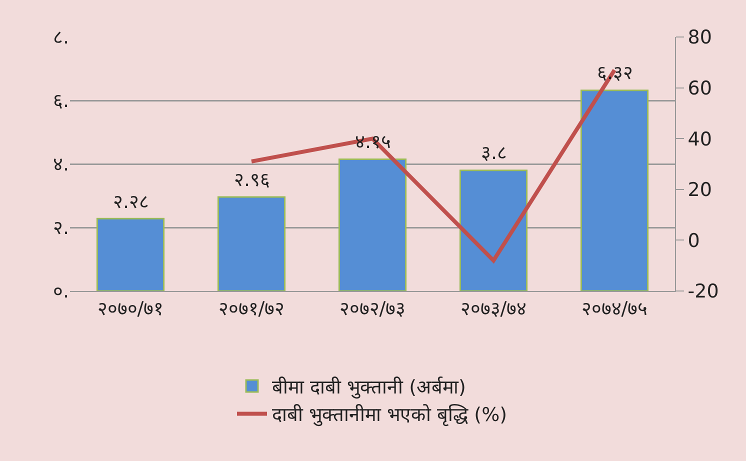  I want to click on y2-tick-label: 40, so click(700, 139).